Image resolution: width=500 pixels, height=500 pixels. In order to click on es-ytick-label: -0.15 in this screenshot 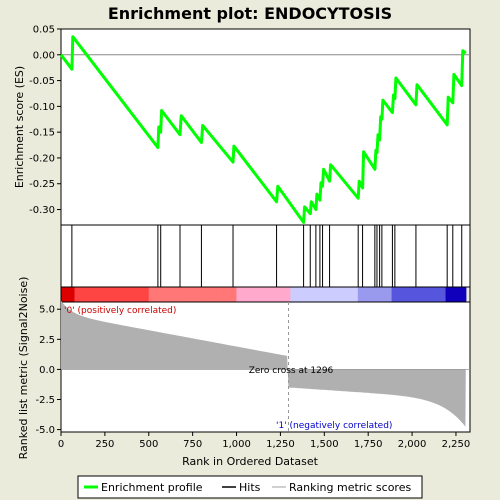, I will do `click(42, 133)`.